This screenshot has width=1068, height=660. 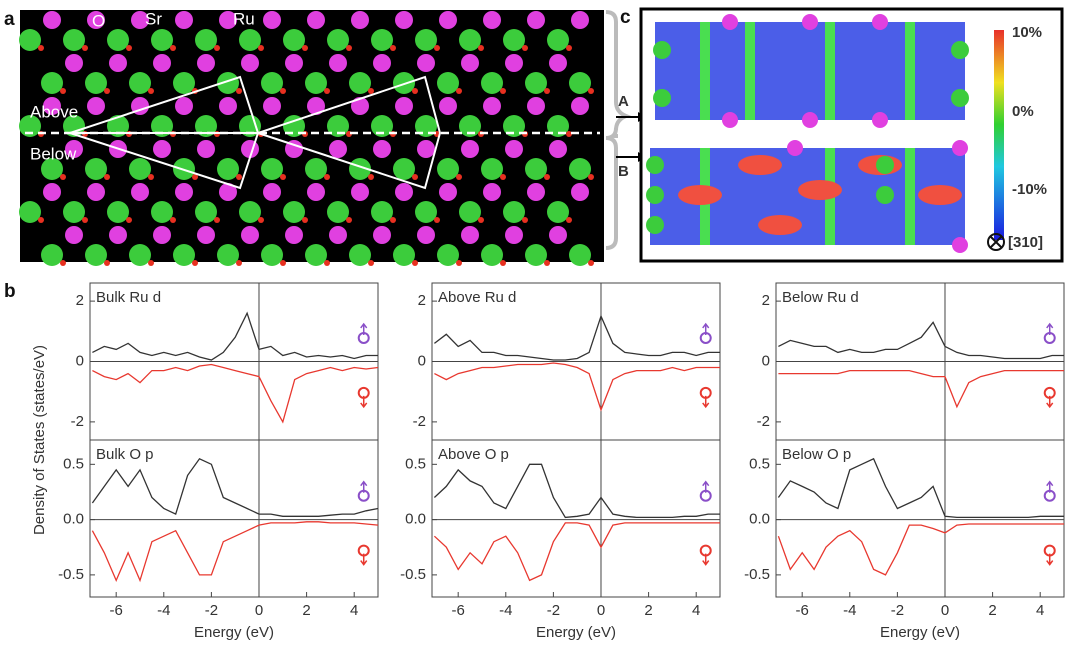 What do you see at coordinates (153, 18) in the screenshot?
I see `atom-label: Sr` at bounding box center [153, 18].